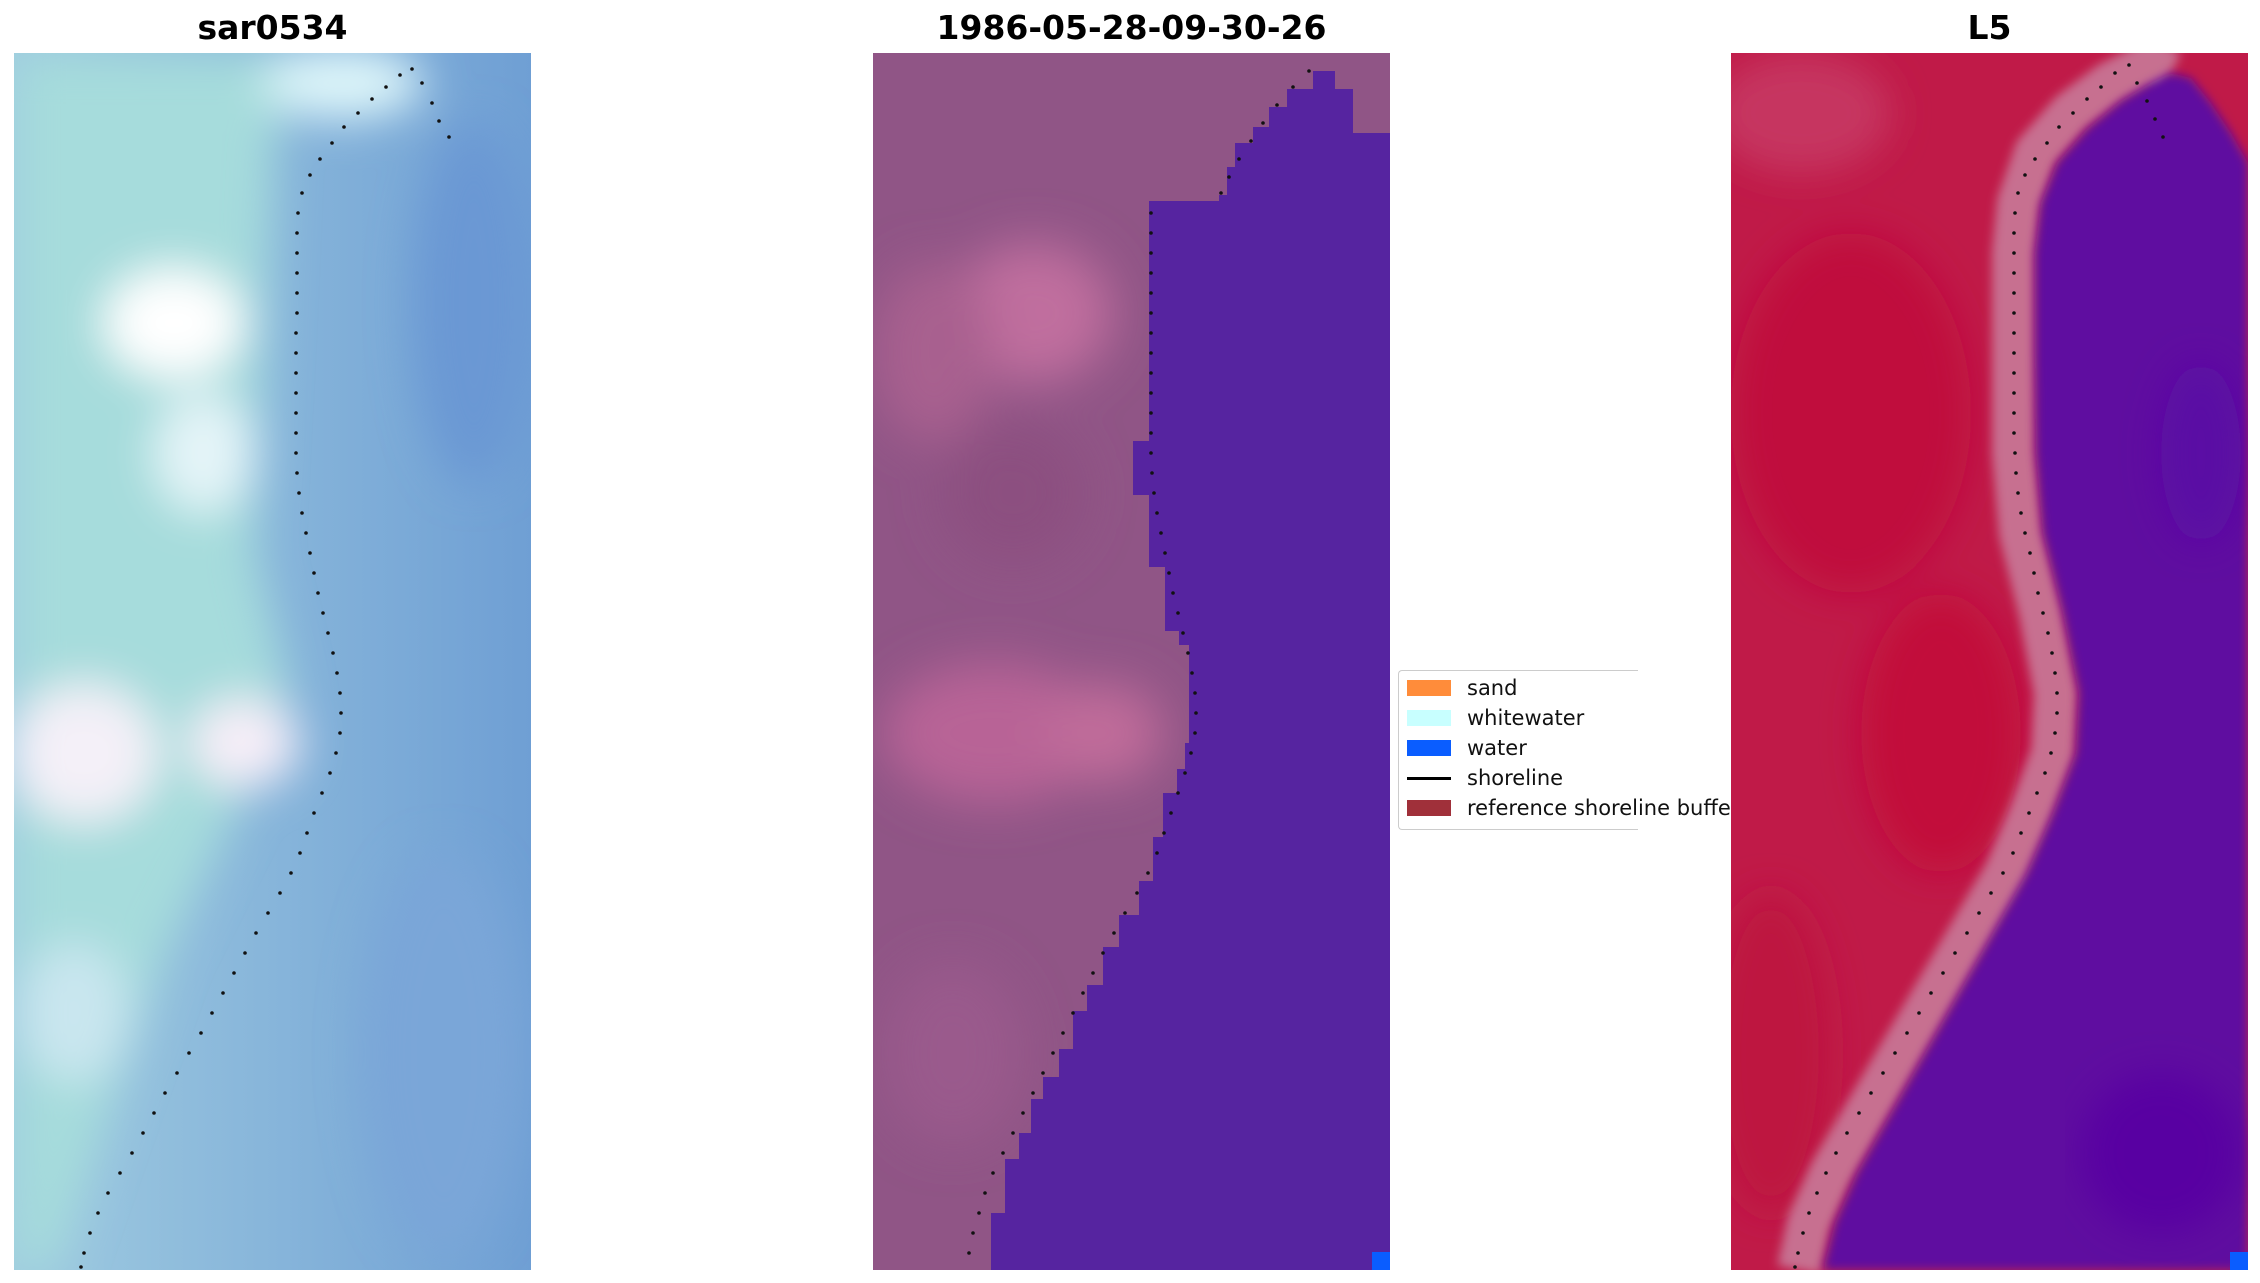 This screenshot has height=1283, width=2260. What do you see at coordinates (1429, 748) in the screenshot?
I see `legend-swatch-water` at bounding box center [1429, 748].